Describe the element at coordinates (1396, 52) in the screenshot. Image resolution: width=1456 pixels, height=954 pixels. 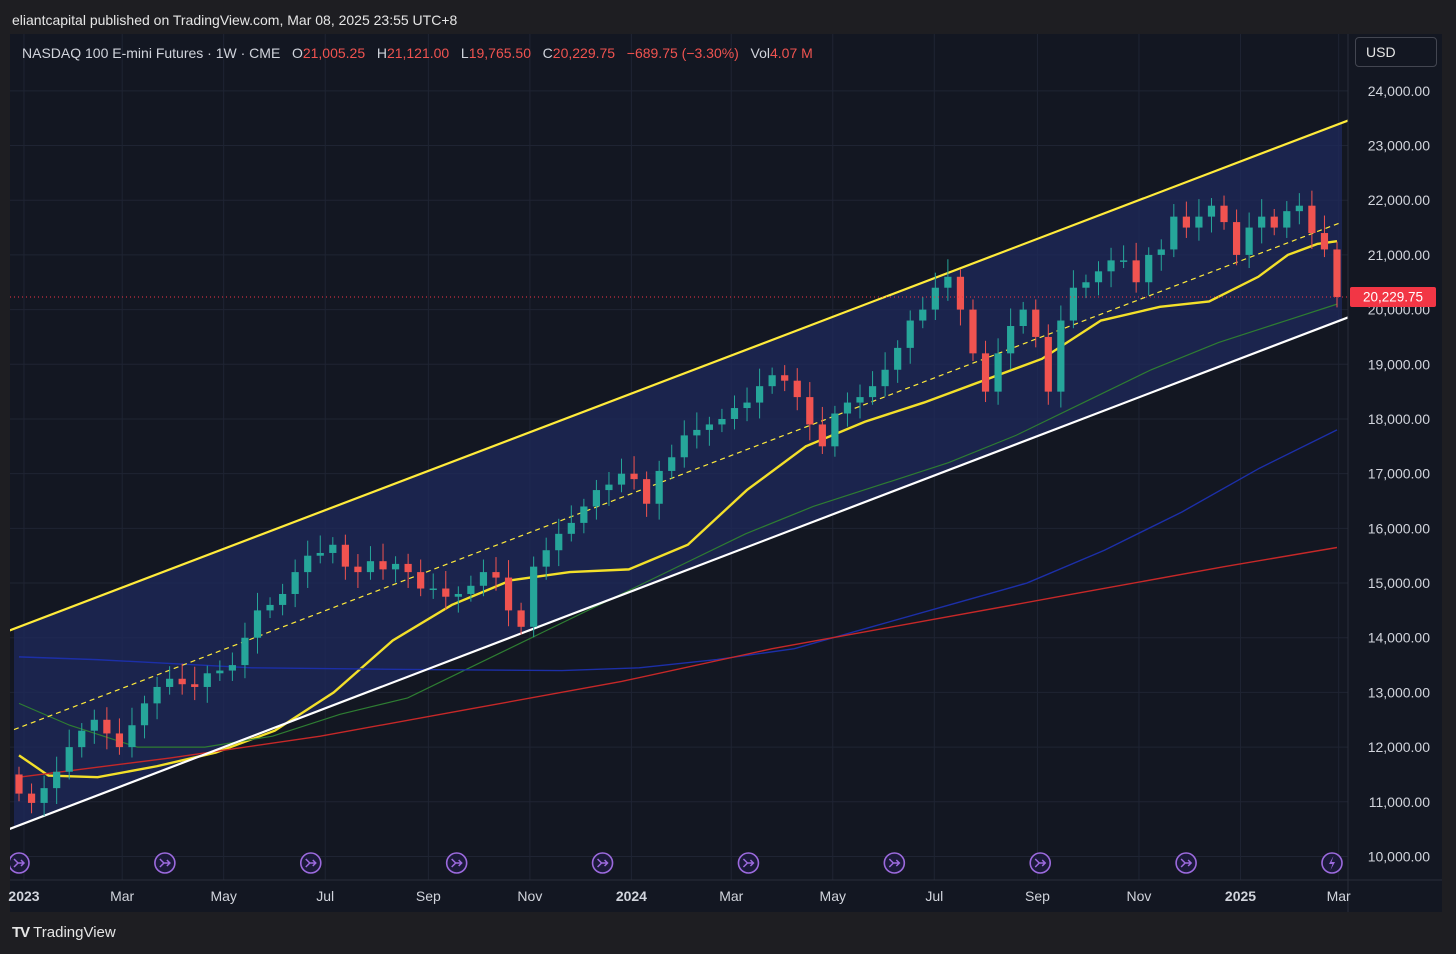
I see `currency-button: USD` at that location.